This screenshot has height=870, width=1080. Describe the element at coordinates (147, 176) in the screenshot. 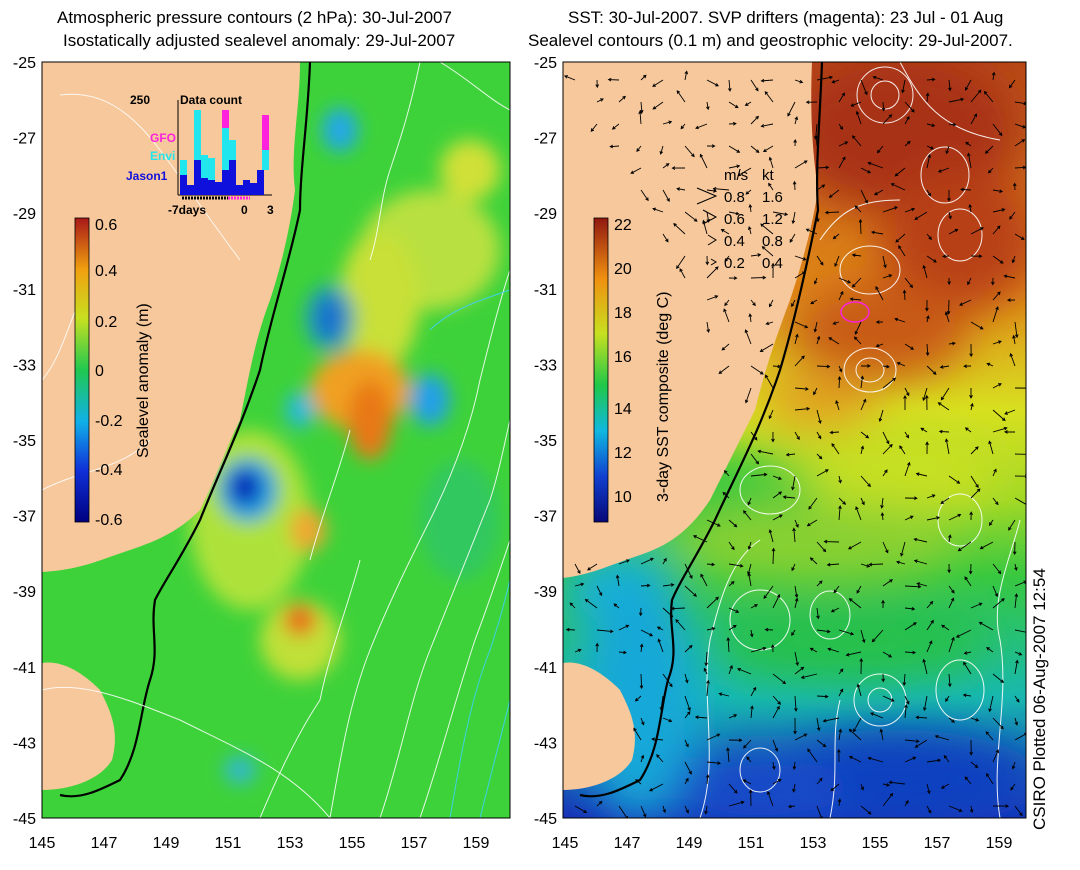

I see `inset-legend-jason1: Jason1` at that location.